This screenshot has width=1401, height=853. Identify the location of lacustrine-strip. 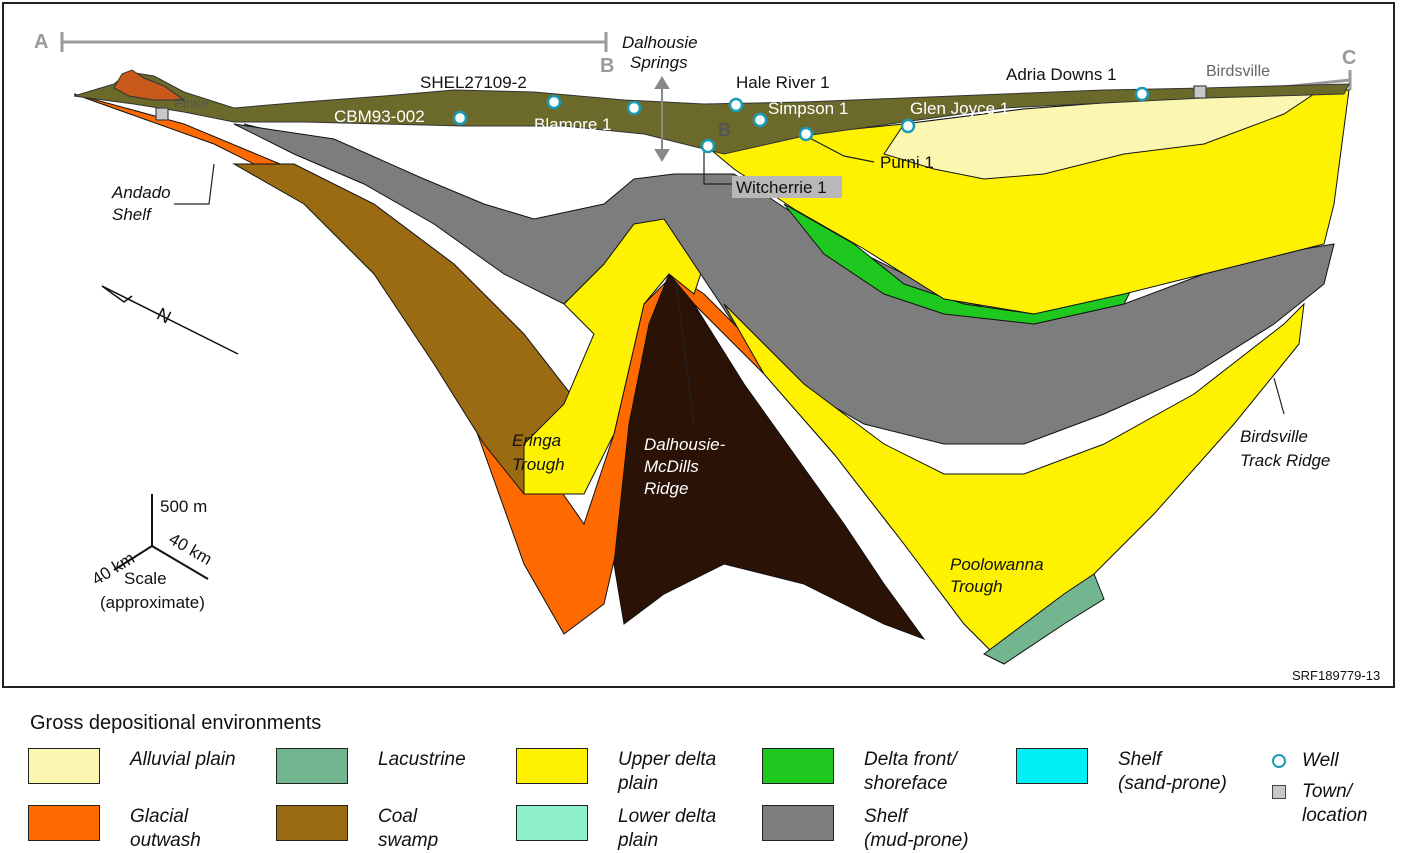
(1044, 619).